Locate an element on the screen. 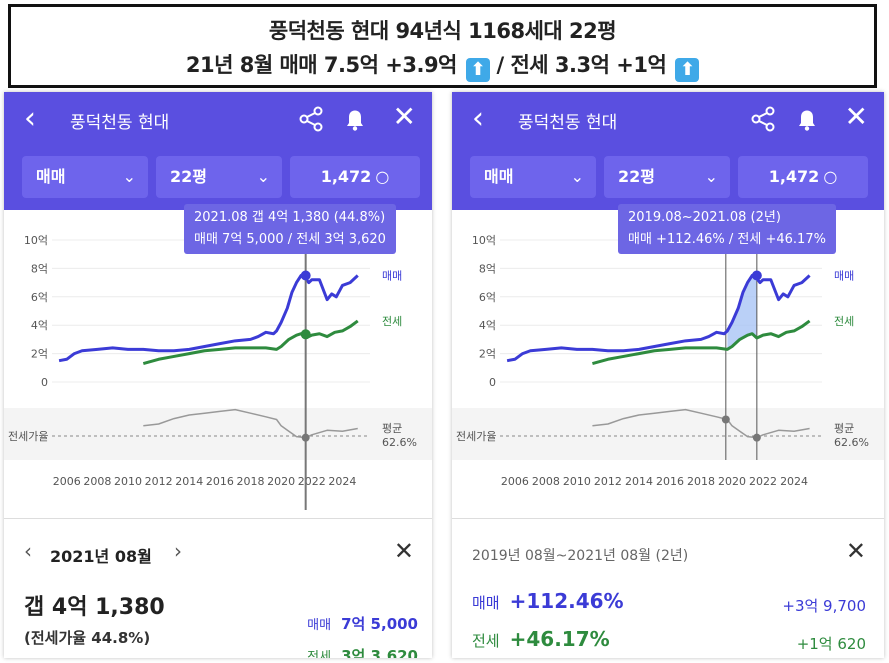 Image resolution: width=889 pixels, height=663 pixels. banner-jeonse-text: / 전세 3.3억 +1억 is located at coordinates (581, 65).